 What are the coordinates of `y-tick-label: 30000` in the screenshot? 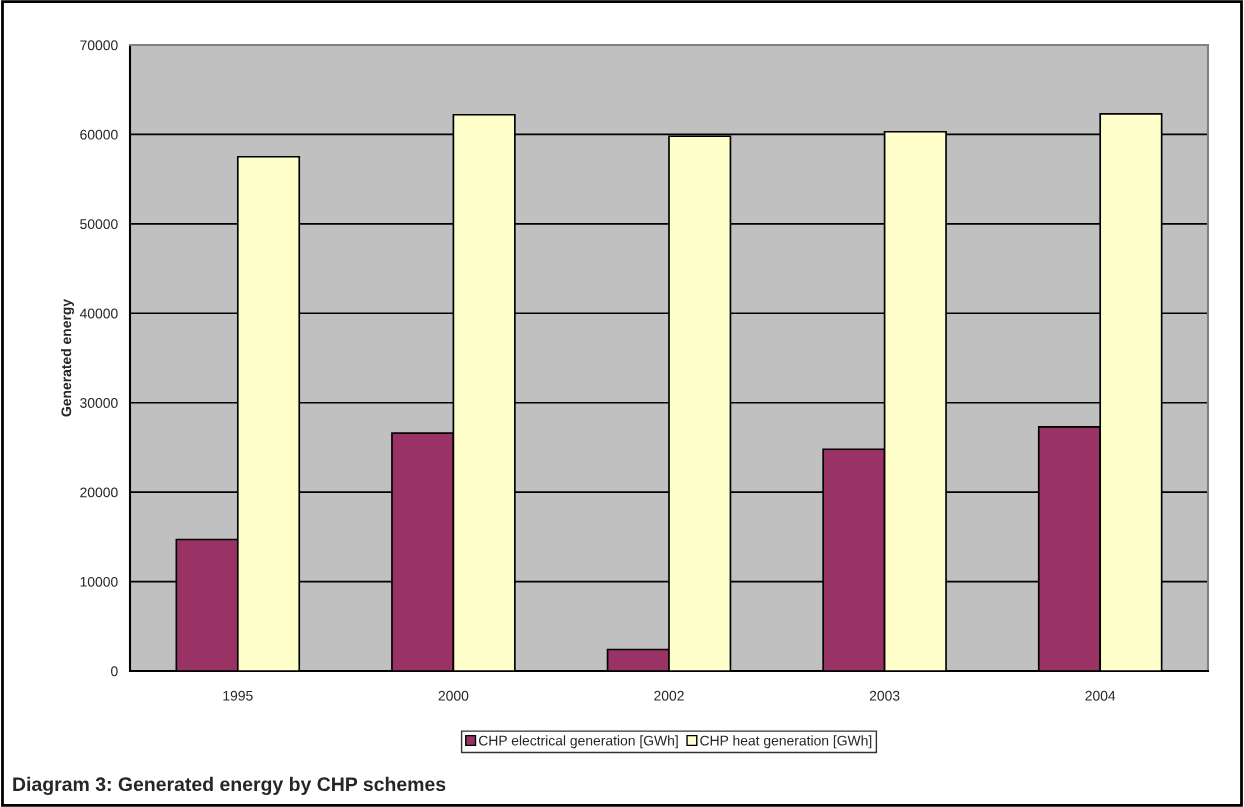 It's located at (99, 403).